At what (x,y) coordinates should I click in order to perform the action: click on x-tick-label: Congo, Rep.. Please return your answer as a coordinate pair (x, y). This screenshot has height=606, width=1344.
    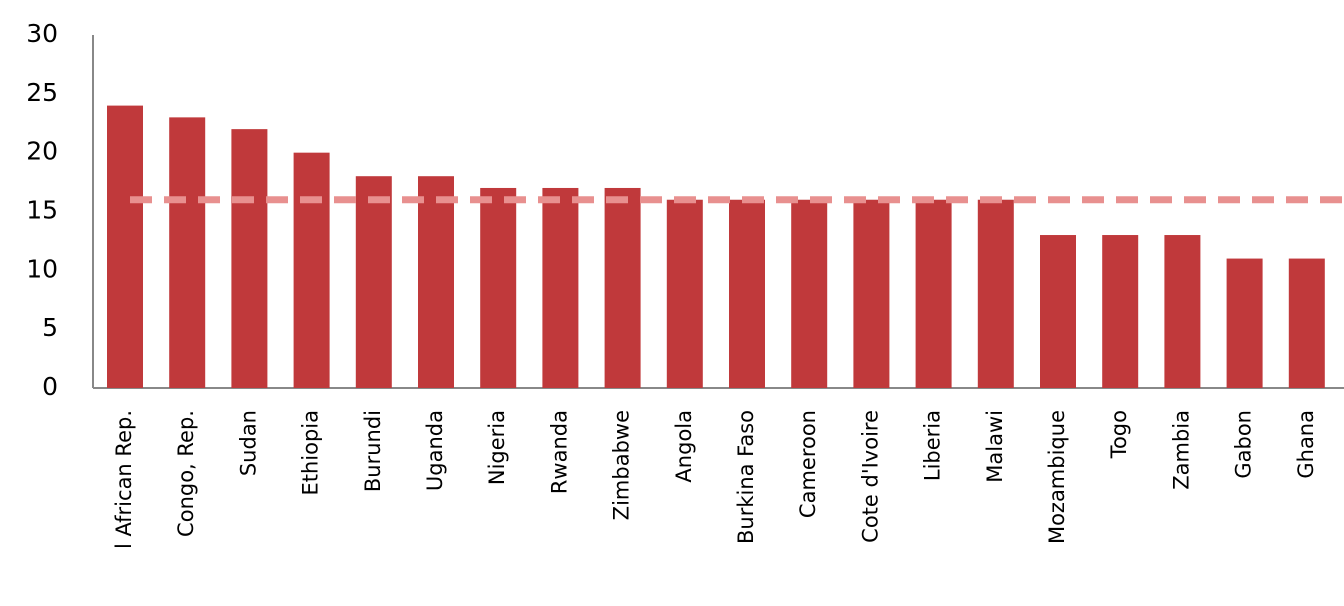
    Looking at the image, I should click on (186, 473).